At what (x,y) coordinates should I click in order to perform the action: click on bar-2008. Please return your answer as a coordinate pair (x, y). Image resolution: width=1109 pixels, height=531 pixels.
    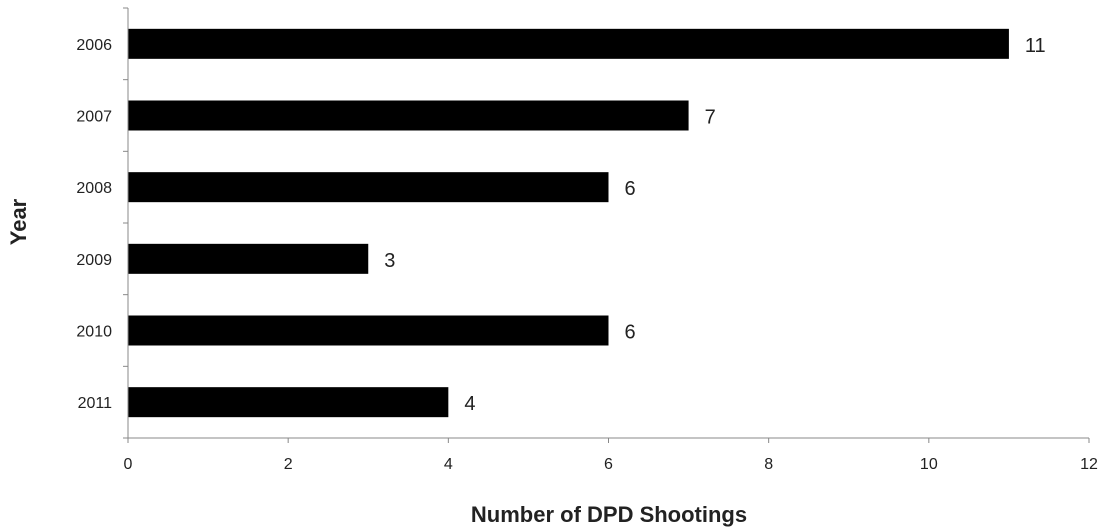
    Looking at the image, I should click on (368, 187).